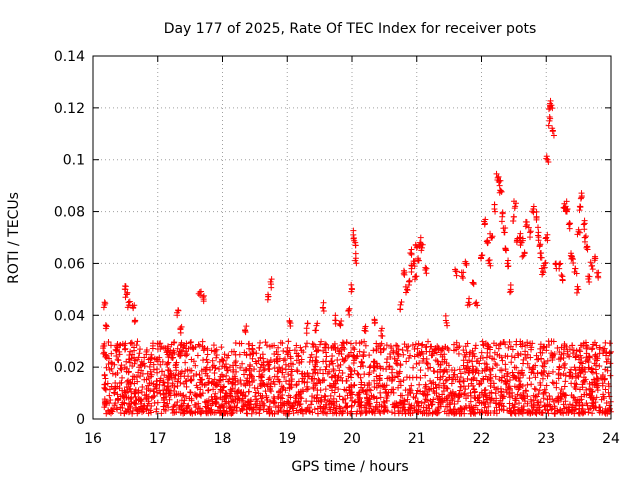  What do you see at coordinates (69, 57) in the screenshot?
I see `y-tick-label: 0.14` at bounding box center [69, 57].